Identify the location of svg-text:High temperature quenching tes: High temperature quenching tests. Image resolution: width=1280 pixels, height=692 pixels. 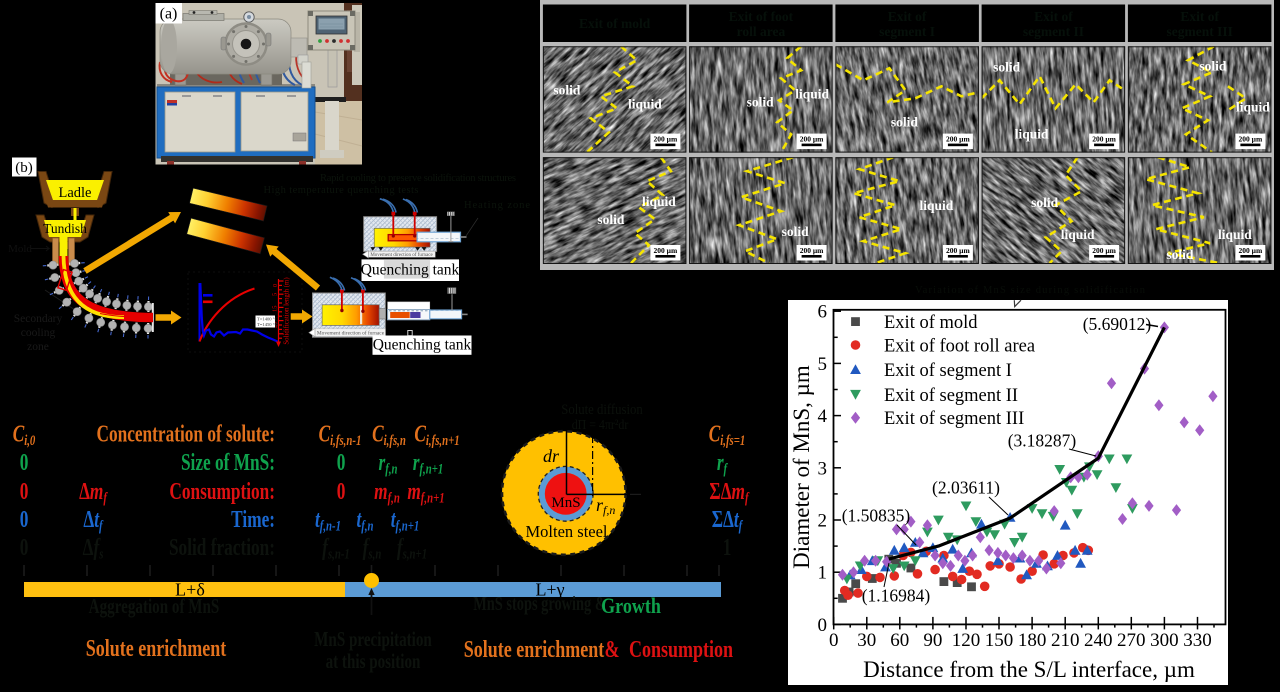
(341, 190).